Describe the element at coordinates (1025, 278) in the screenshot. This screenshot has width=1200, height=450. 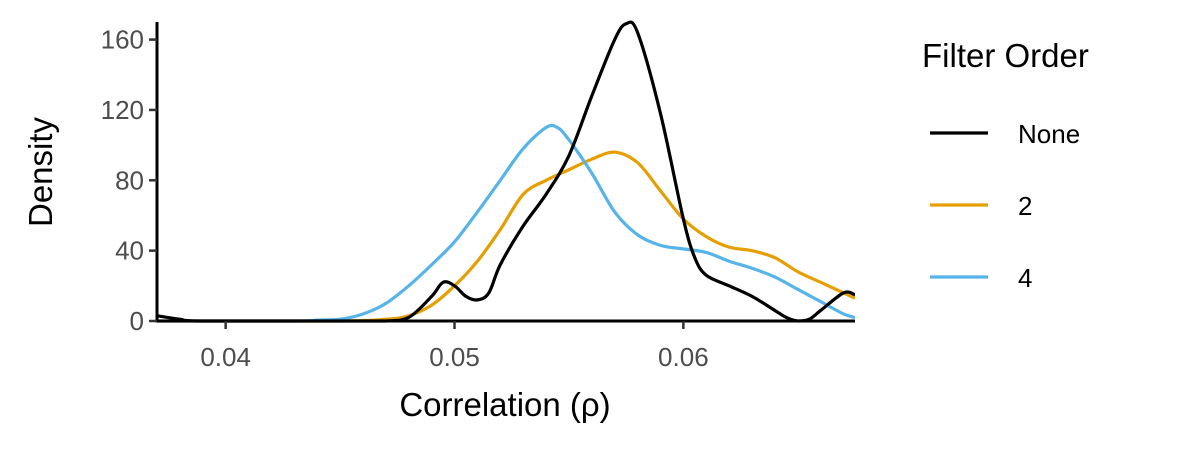
I see `legend-label-2: 4` at that location.